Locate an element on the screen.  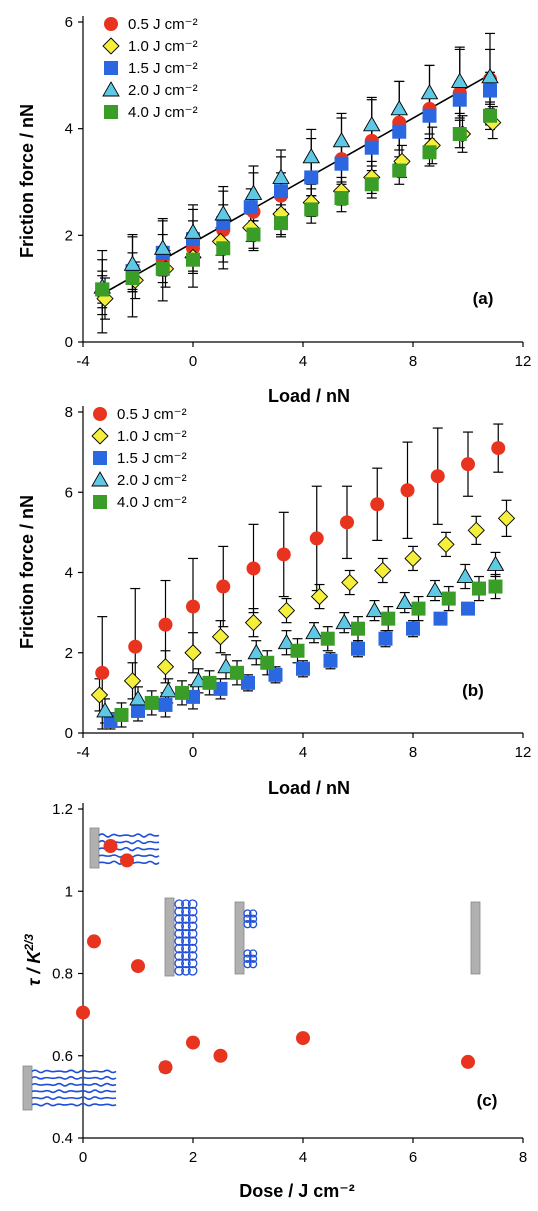
legend-label-3: 2.0 J cm⁻² is located at coordinates (163, 90).